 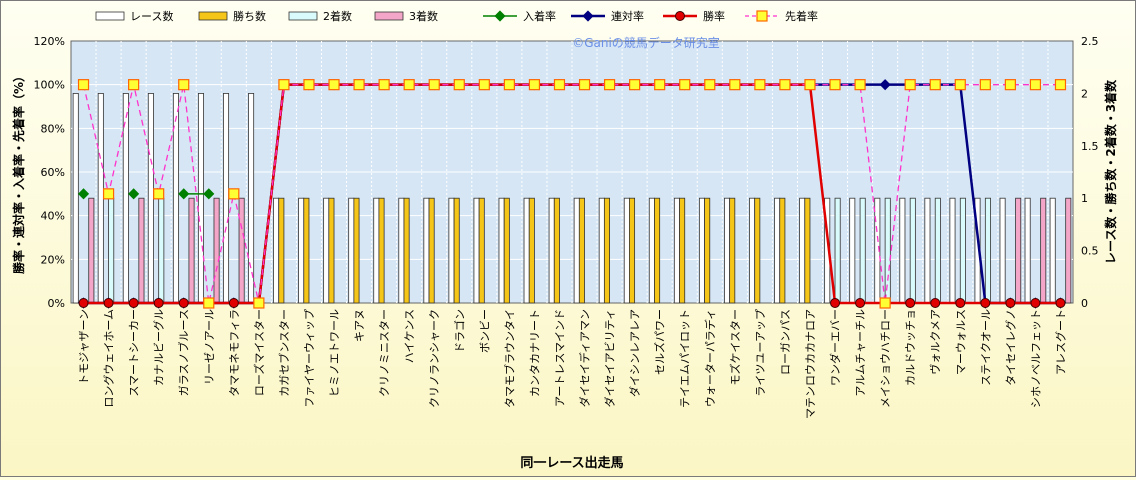 What do you see at coordinates (84, 347) in the screenshot?
I see `x-tick-label: トモジャザーン` at bounding box center [84, 347].